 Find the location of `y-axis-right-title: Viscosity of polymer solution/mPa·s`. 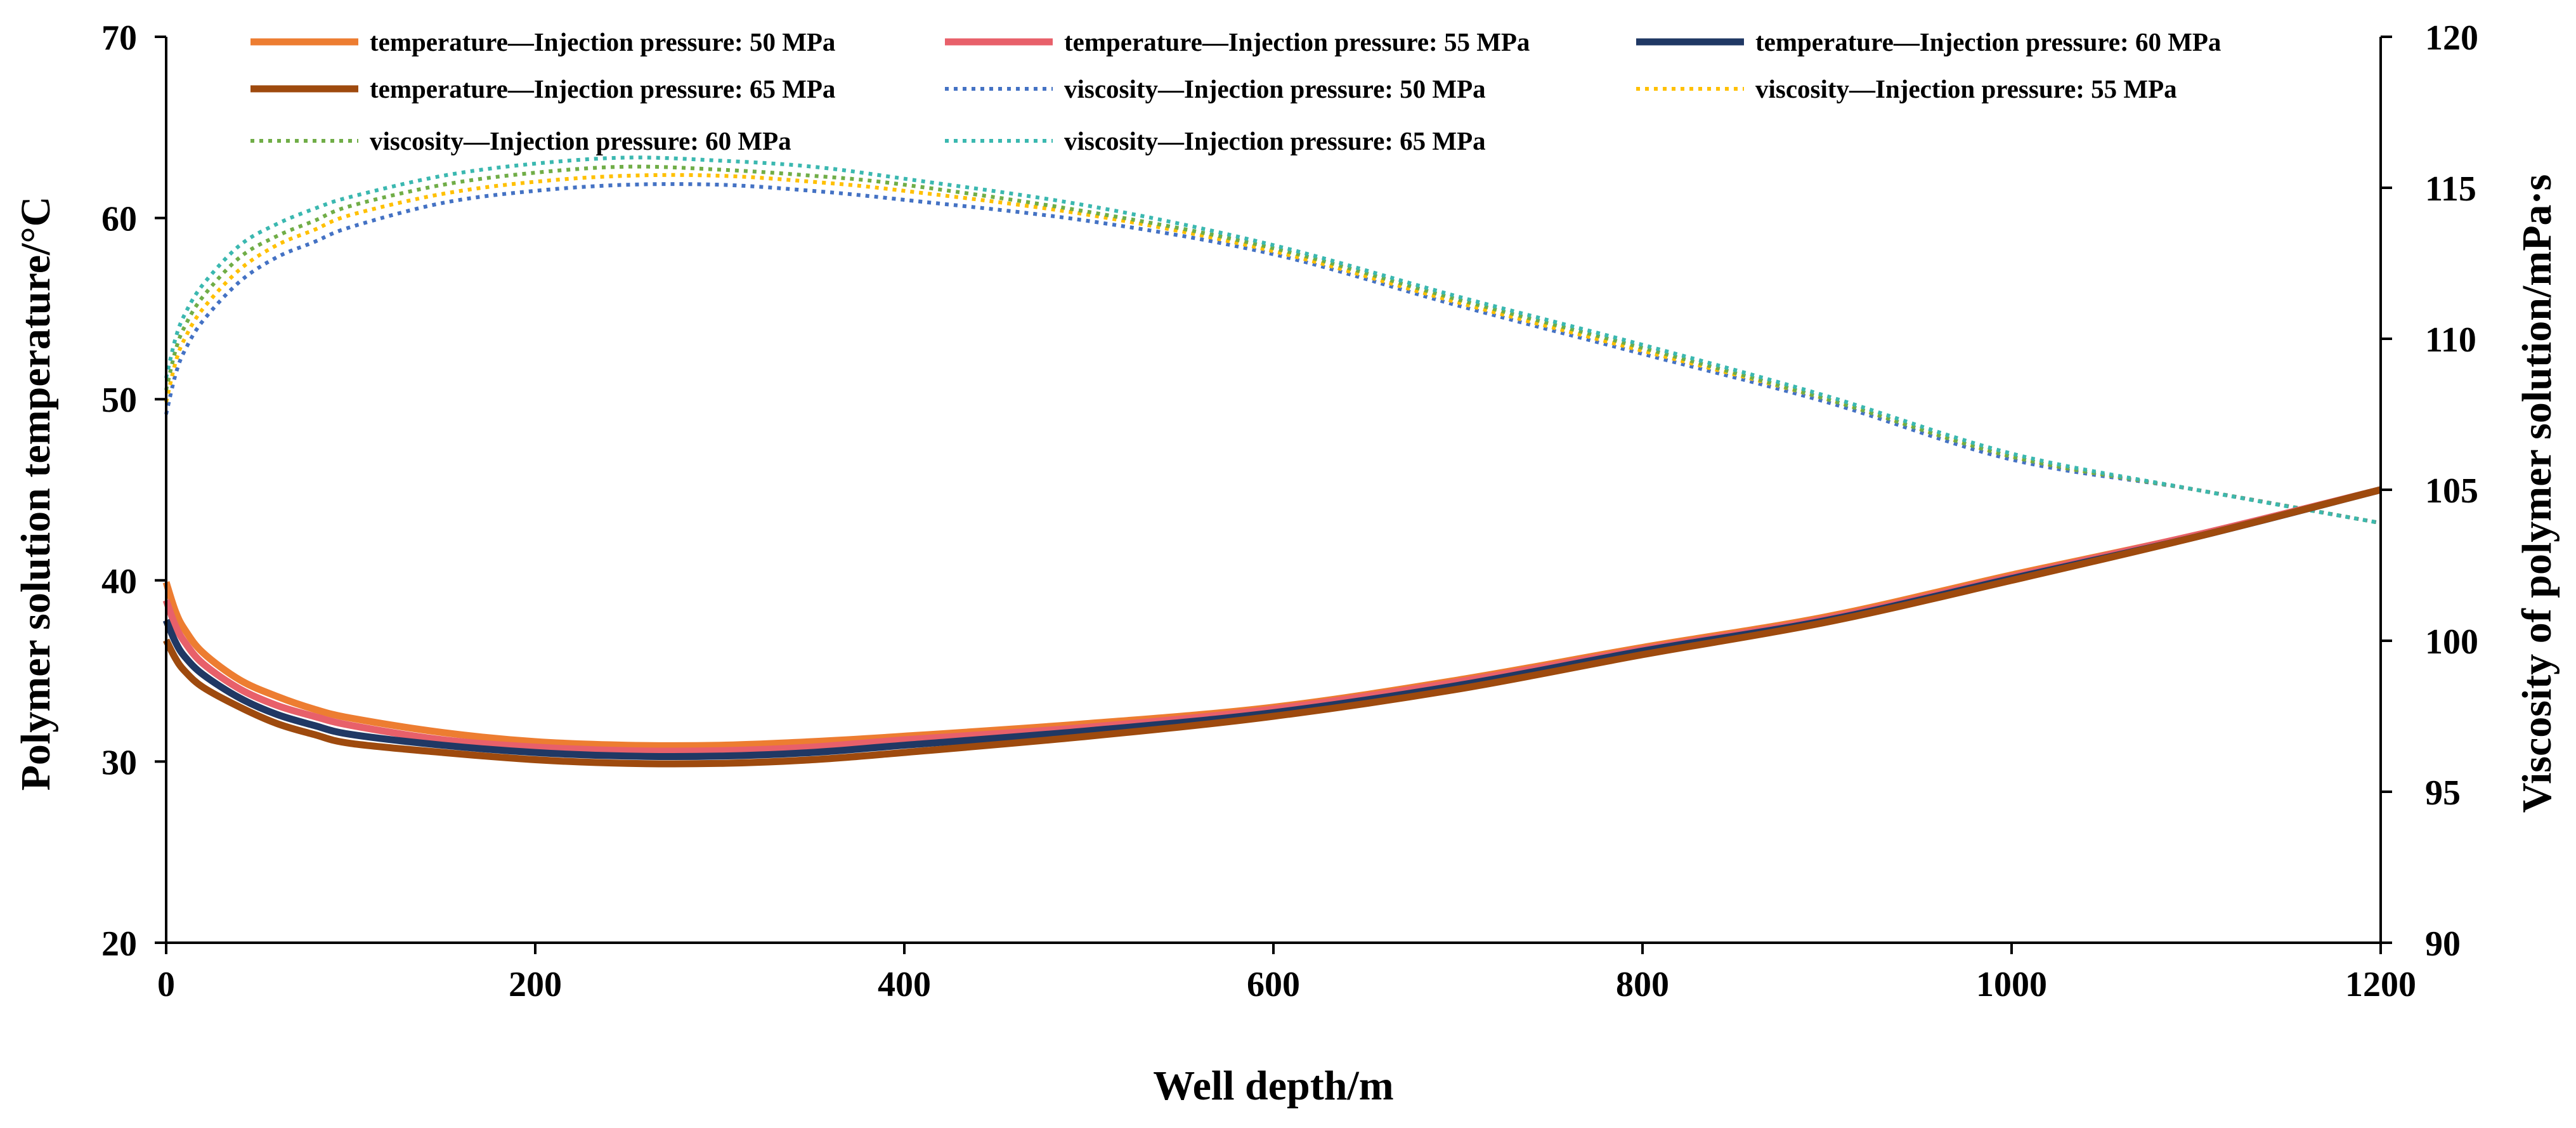

y-axis-right-title: Viscosity of polymer solution/mPa·s is located at coordinates (2537, 493).